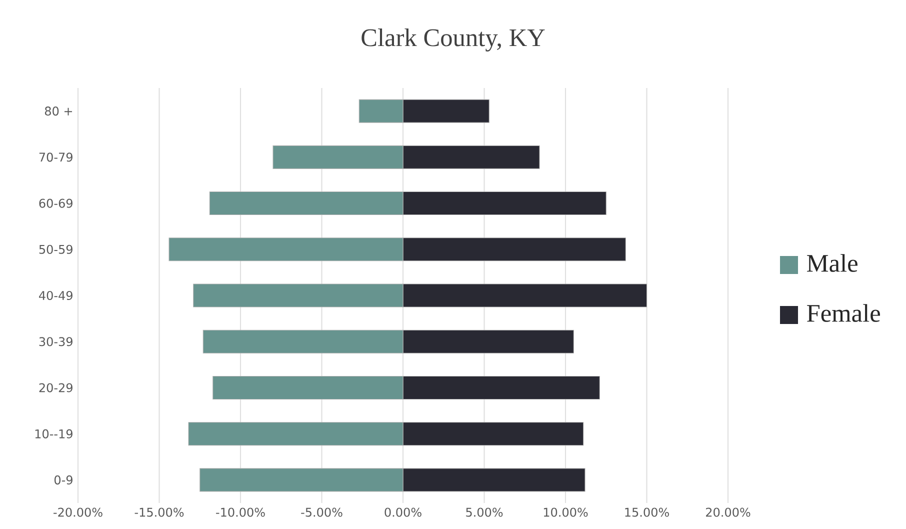  Describe the element at coordinates (484, 512) in the screenshot. I see `x-tick-label: 5.00%` at that location.